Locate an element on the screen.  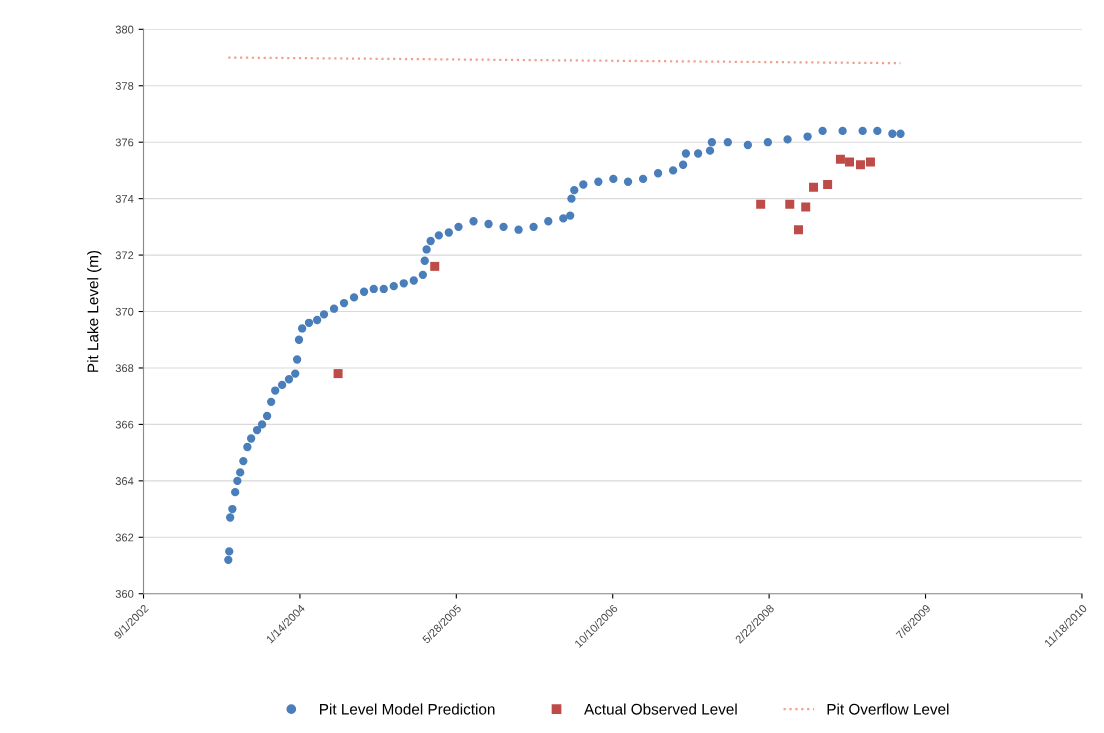
y-tick-label: 370 is located at coordinates (124, 311).